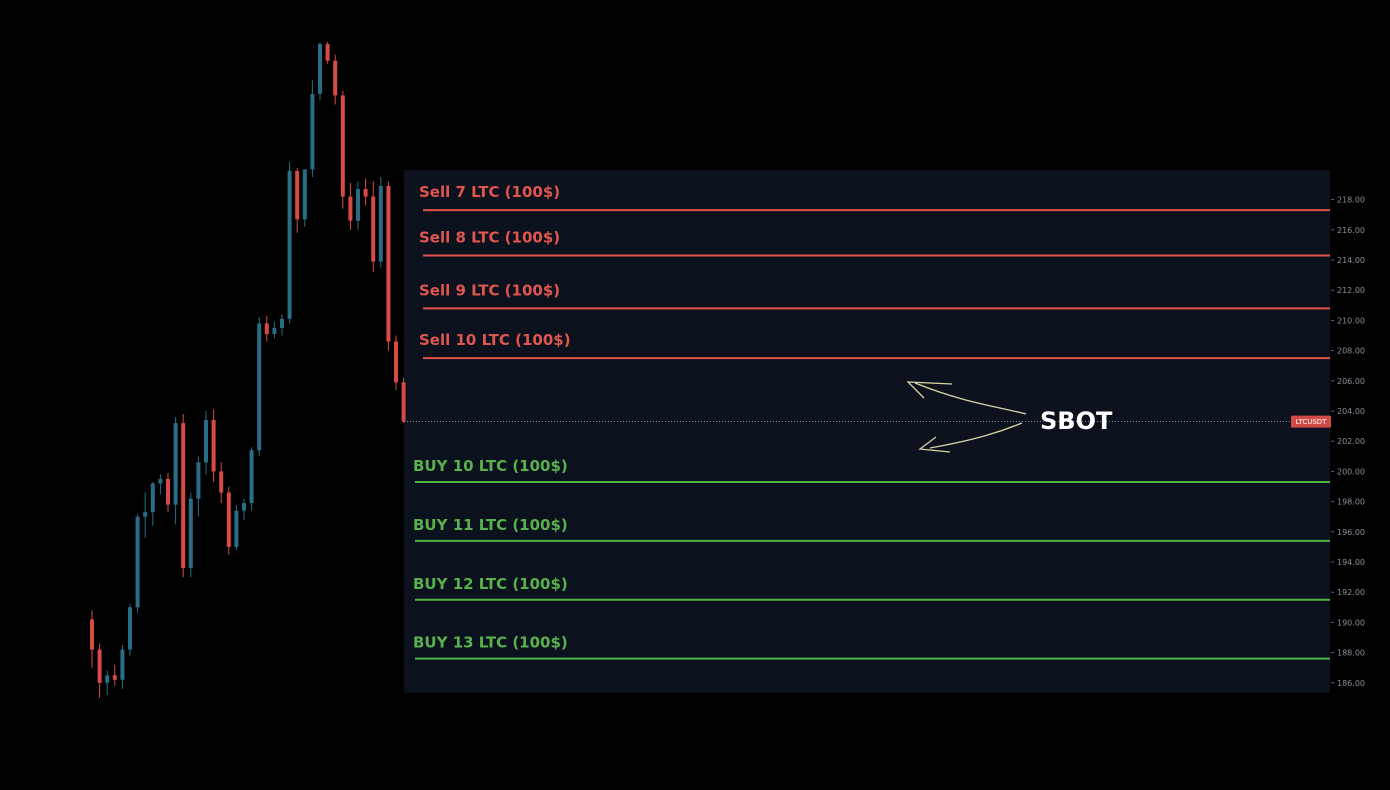 The height and width of the screenshot is (790, 1390). Describe the element at coordinates (934, 444) in the screenshot. I see `arrow-down-head` at that location.